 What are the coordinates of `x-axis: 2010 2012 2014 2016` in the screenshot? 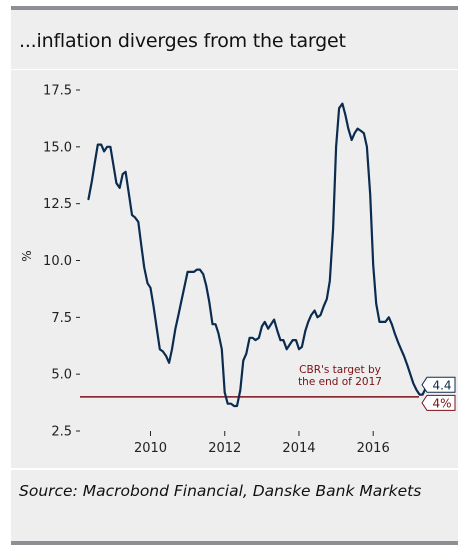 It's located at (262, 443).